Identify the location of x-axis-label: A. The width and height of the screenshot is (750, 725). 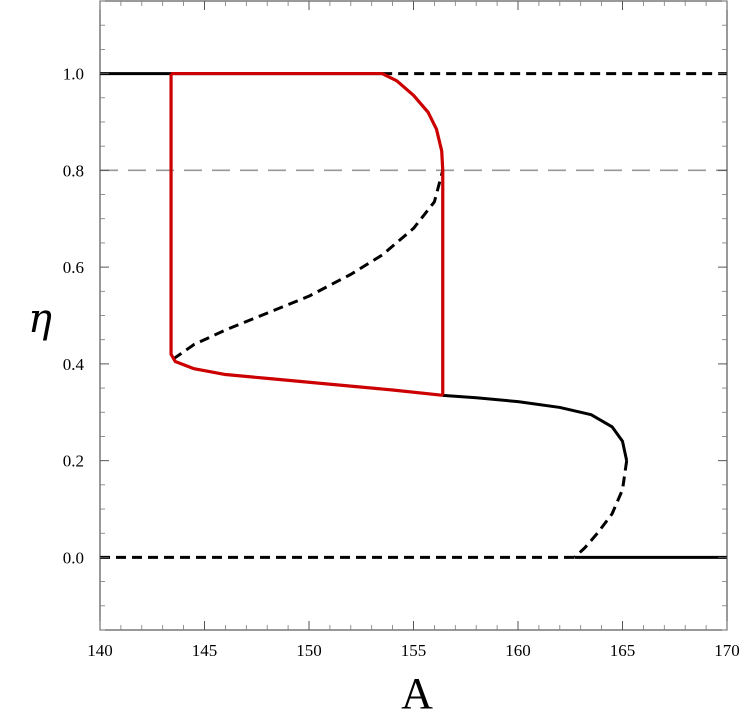
(417, 693).